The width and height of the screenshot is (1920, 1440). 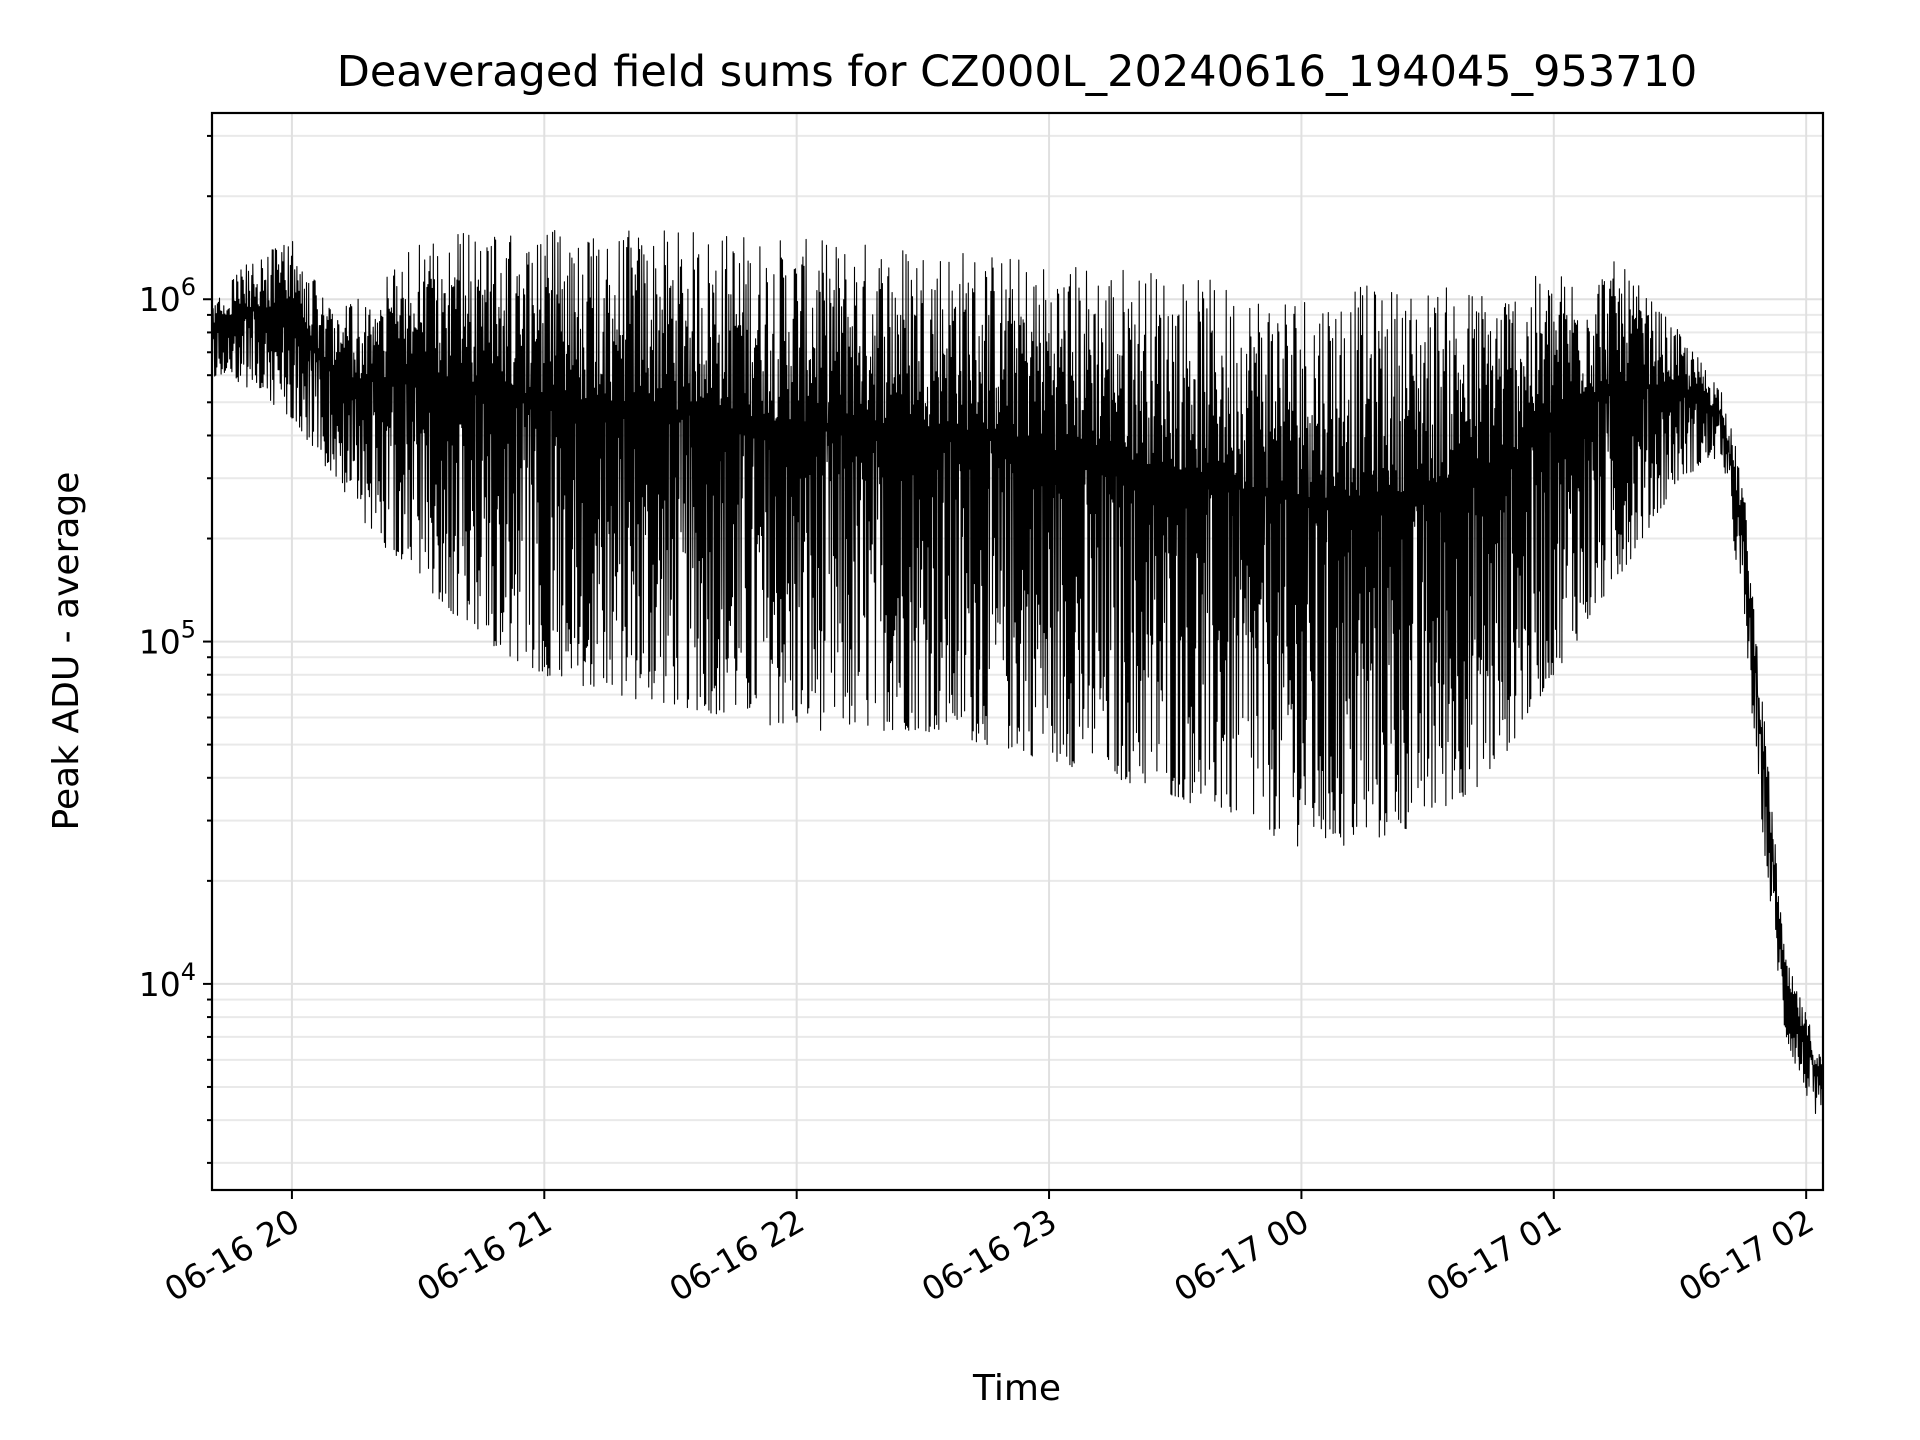 I want to click on y-tick-label: 10⁵, so click(x=167, y=639).